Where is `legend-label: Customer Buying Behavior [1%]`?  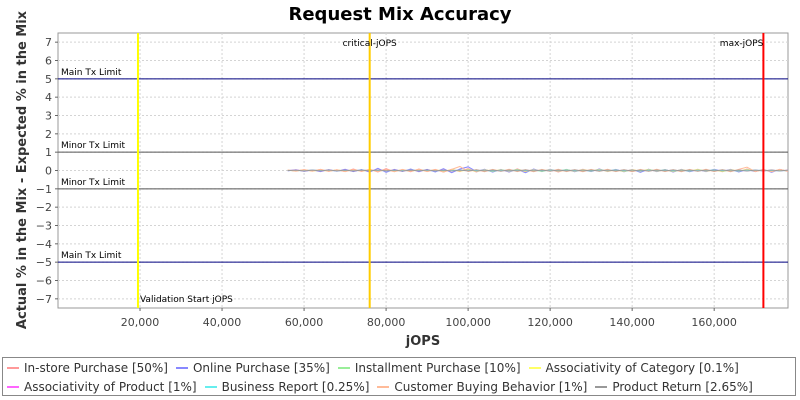
legend-label: Customer Buying Behavior [1%] is located at coordinates (491, 387).